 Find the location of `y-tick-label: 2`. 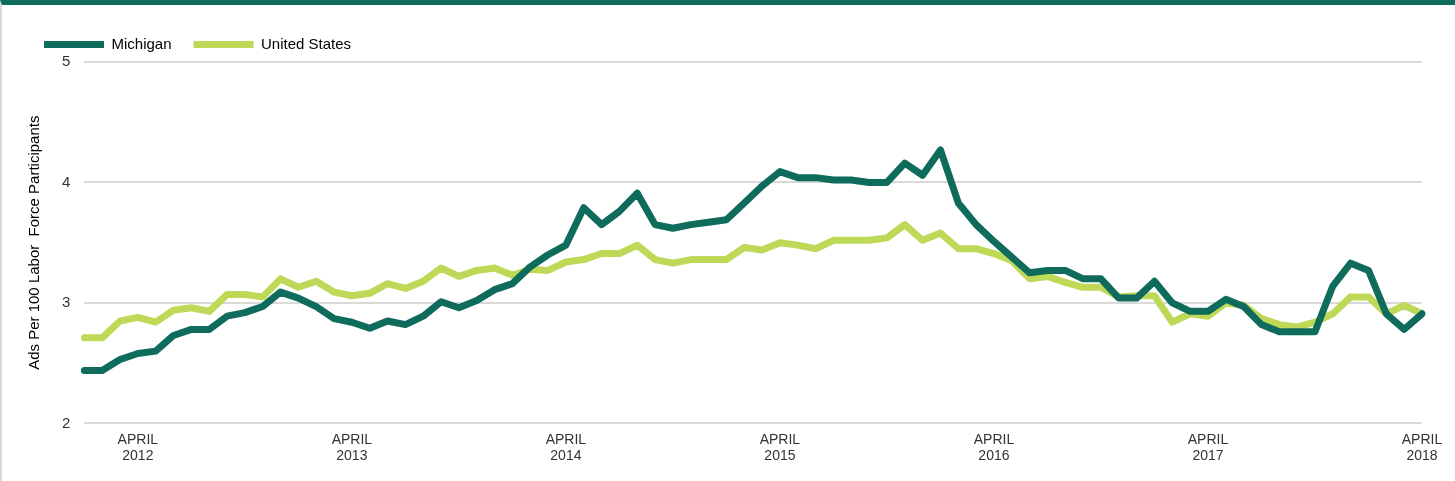

y-tick-label: 2 is located at coordinates (66, 422).